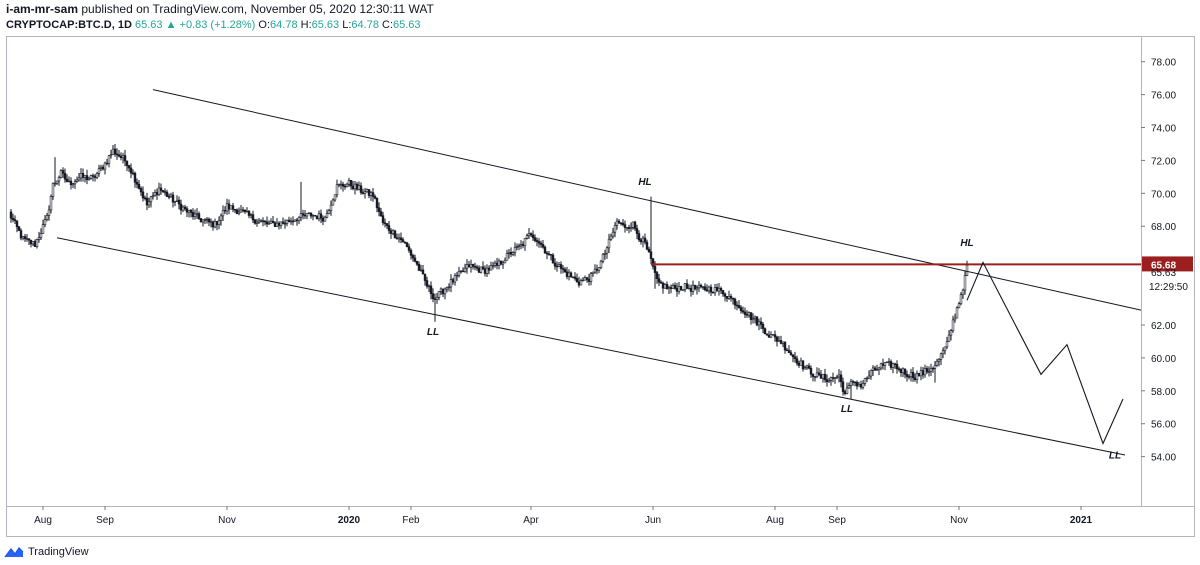 The width and height of the screenshot is (1200, 565). Describe the element at coordinates (264, 25) in the screenshot. I see `open-label: O:` at that location.